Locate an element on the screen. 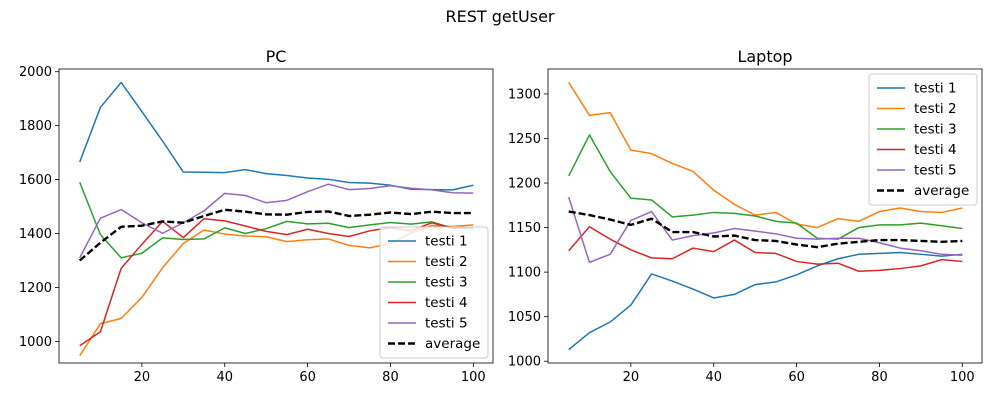 This screenshot has height=400, width=1000. chart0-ytick-label: 1000 is located at coordinates (35, 342).